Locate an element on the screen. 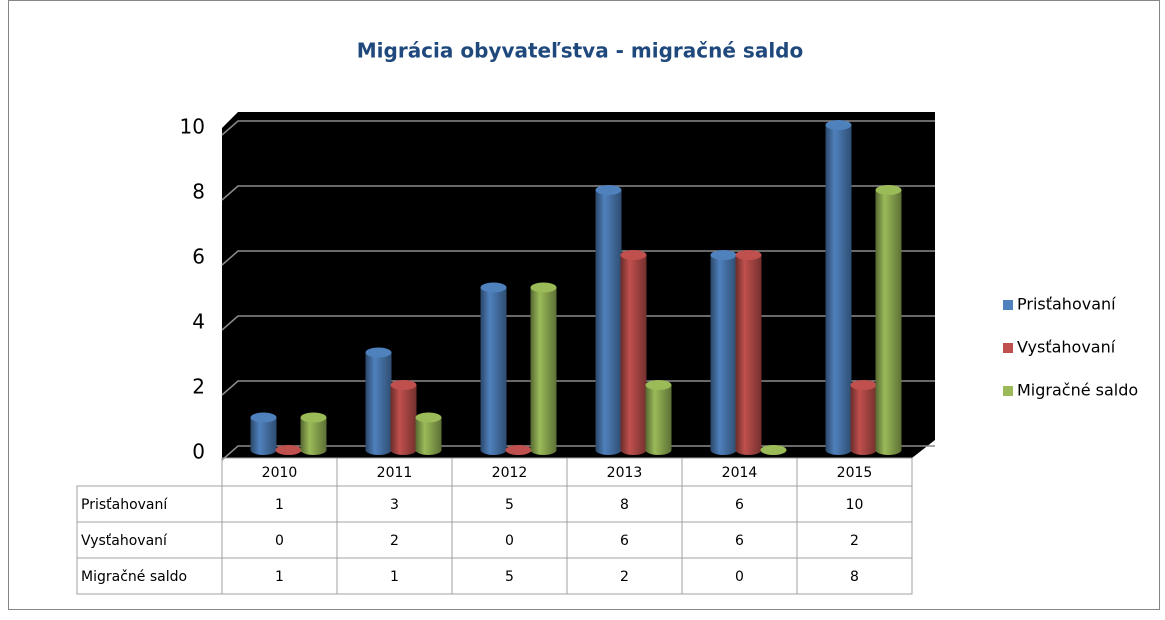 The width and height of the screenshot is (1165, 620). y-tick-label: 10 is located at coordinates (192, 127).